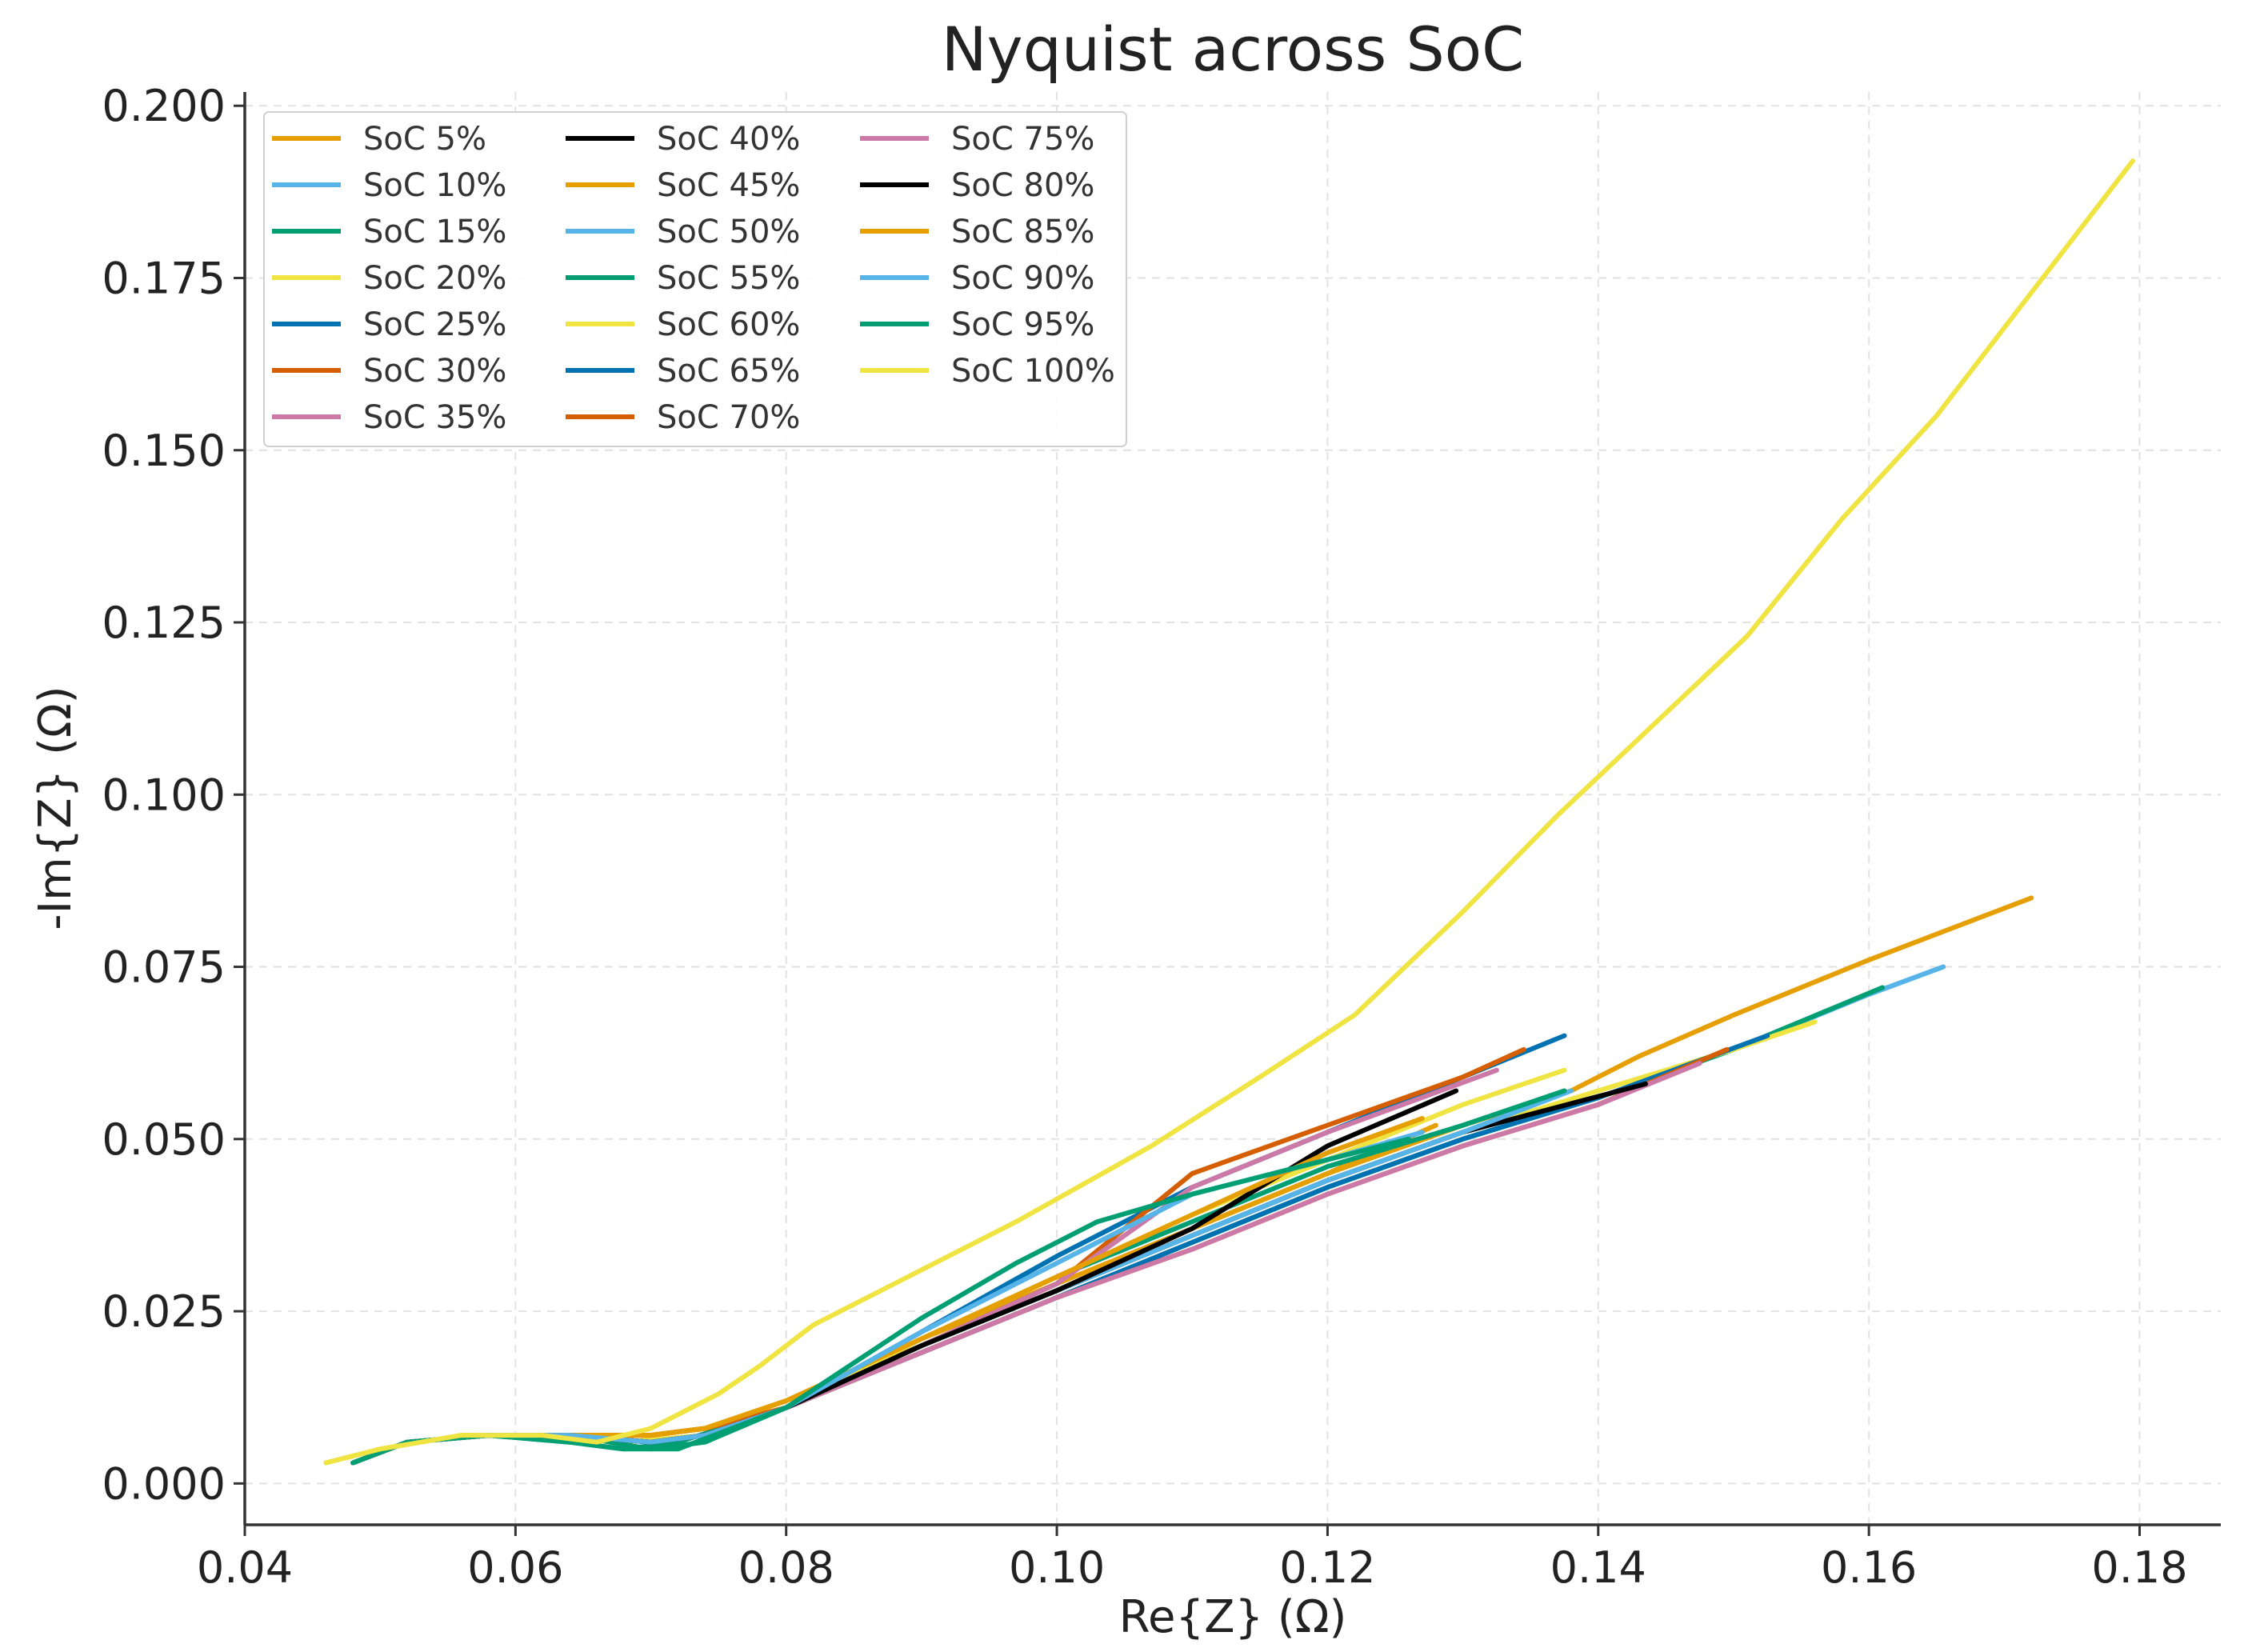 This screenshot has width=2248, height=1652. What do you see at coordinates (434, 232) in the screenshot?
I see `legend-label: SoC 15%` at bounding box center [434, 232].